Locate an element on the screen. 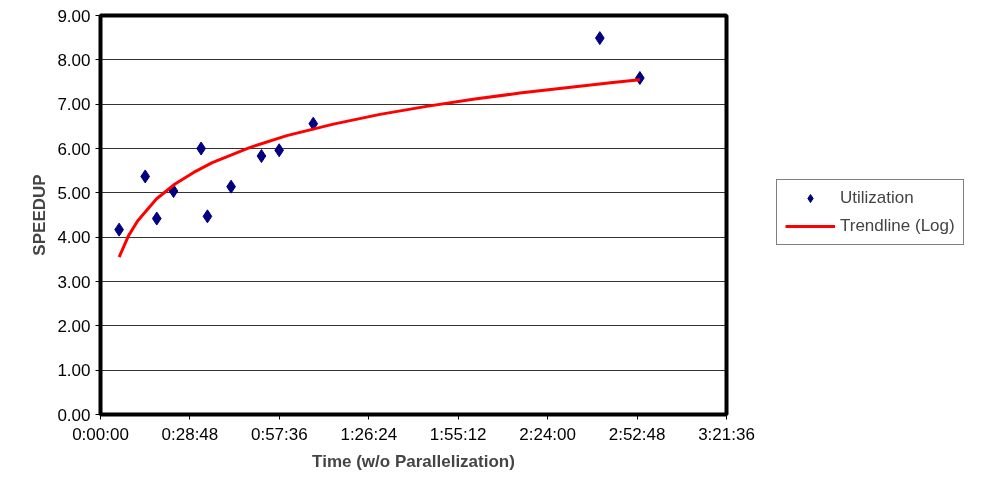 The image size is (1006, 501). x-tick-label: 3:21:36 is located at coordinates (726, 434).